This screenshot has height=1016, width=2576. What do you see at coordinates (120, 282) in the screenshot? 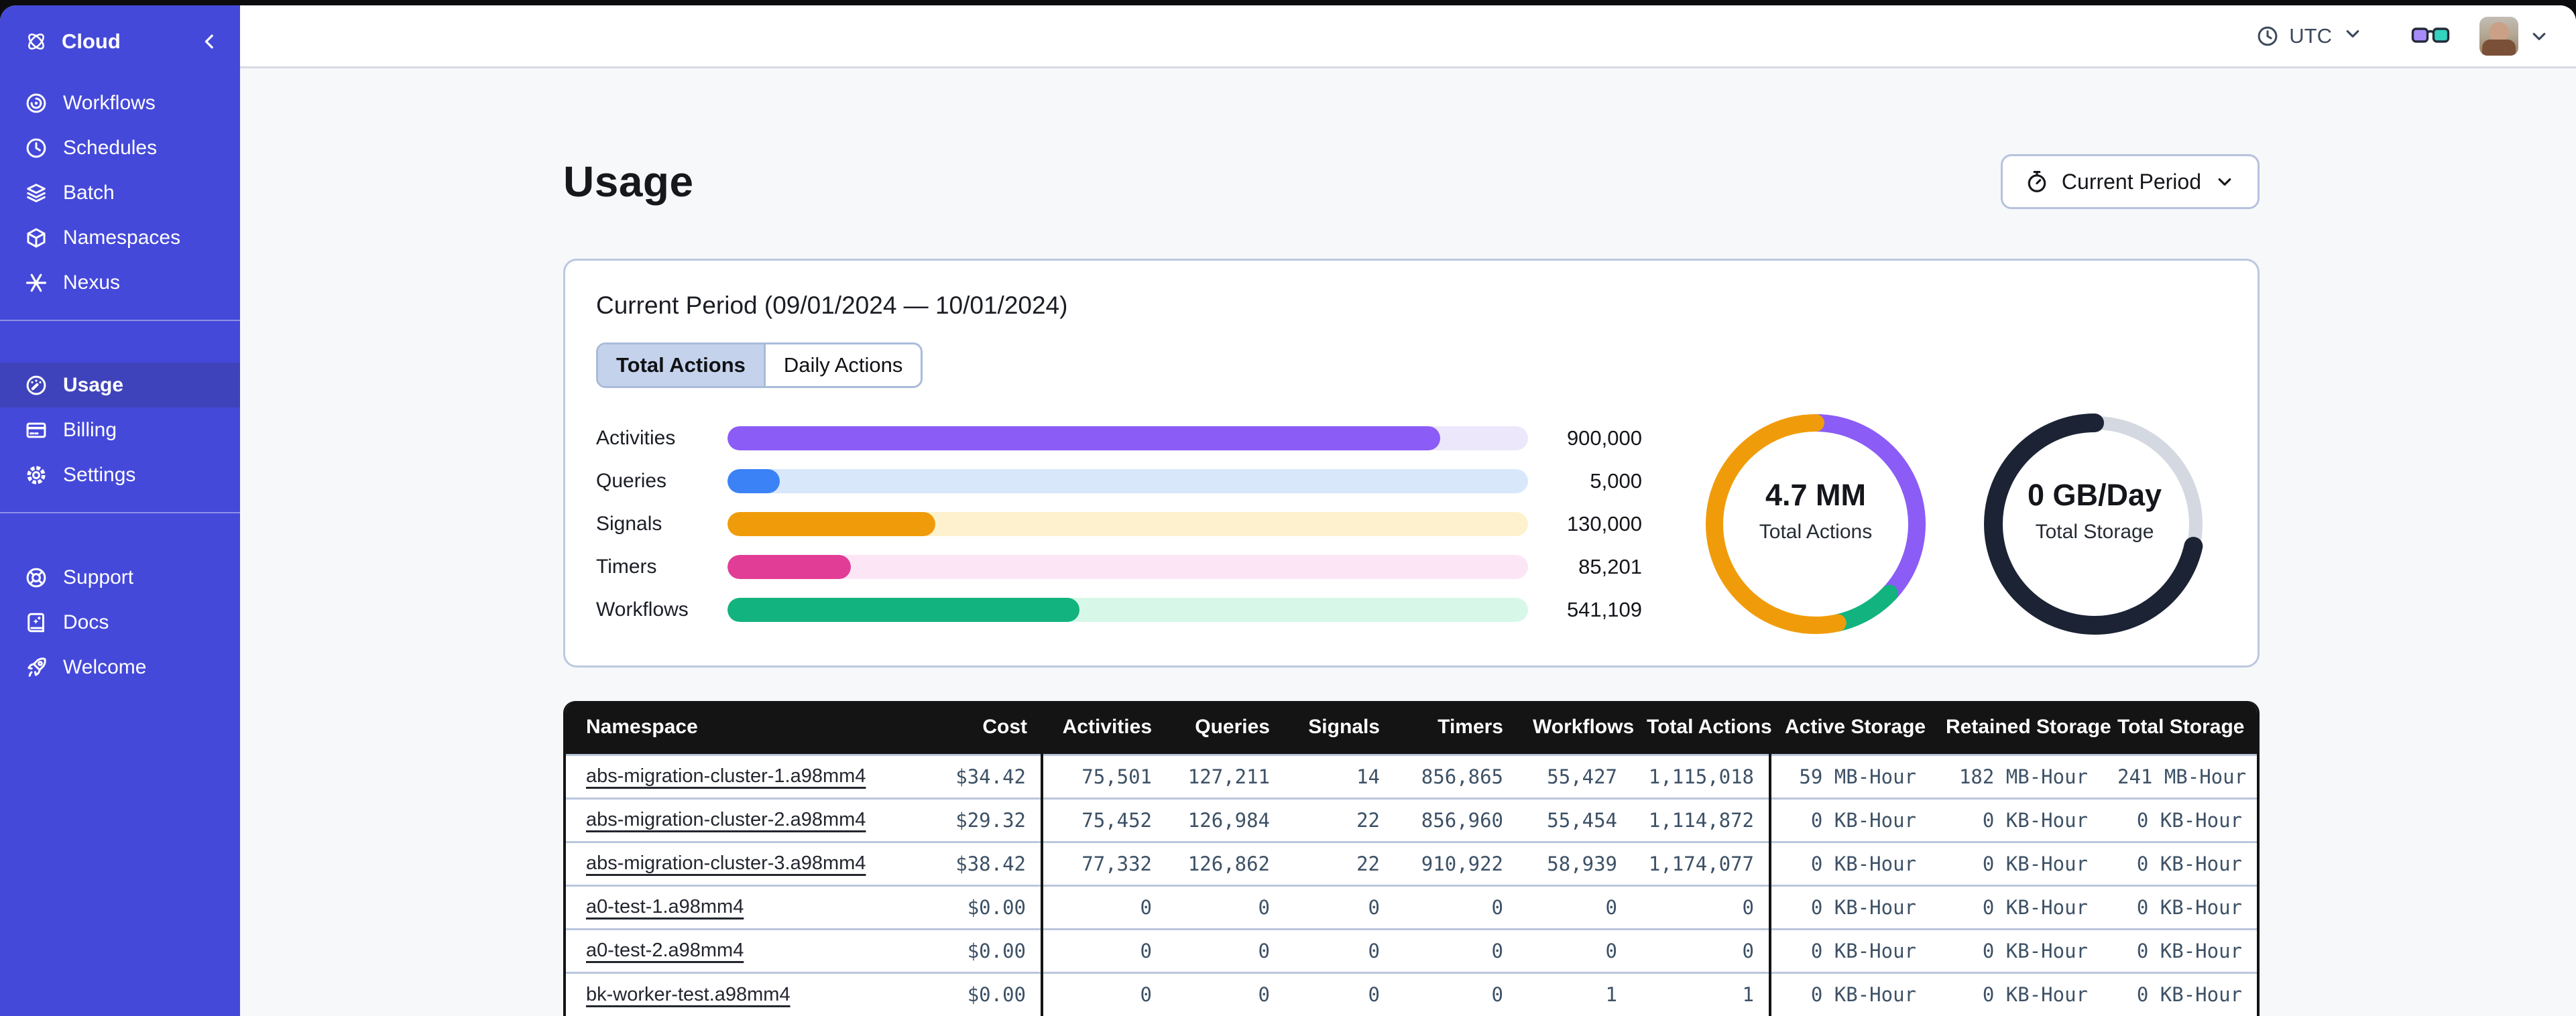
I see `sidebar-item-nexus: Nexus` at bounding box center [120, 282].